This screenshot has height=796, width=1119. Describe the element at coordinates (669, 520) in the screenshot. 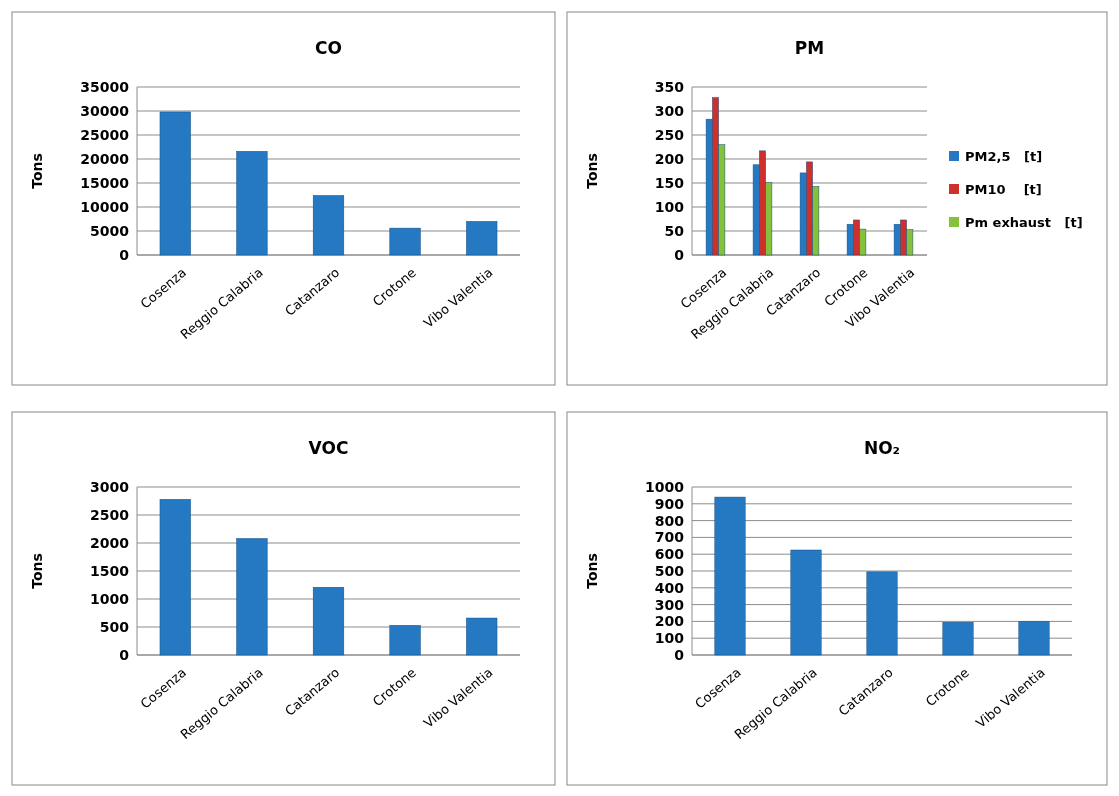

I see `y-tick-label: 800` at that location.